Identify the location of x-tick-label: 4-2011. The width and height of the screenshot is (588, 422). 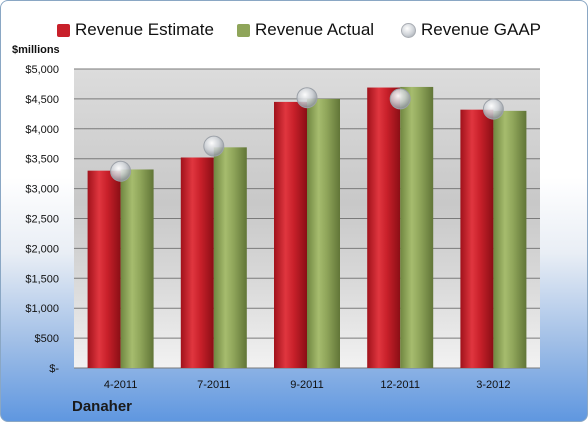
(120, 385).